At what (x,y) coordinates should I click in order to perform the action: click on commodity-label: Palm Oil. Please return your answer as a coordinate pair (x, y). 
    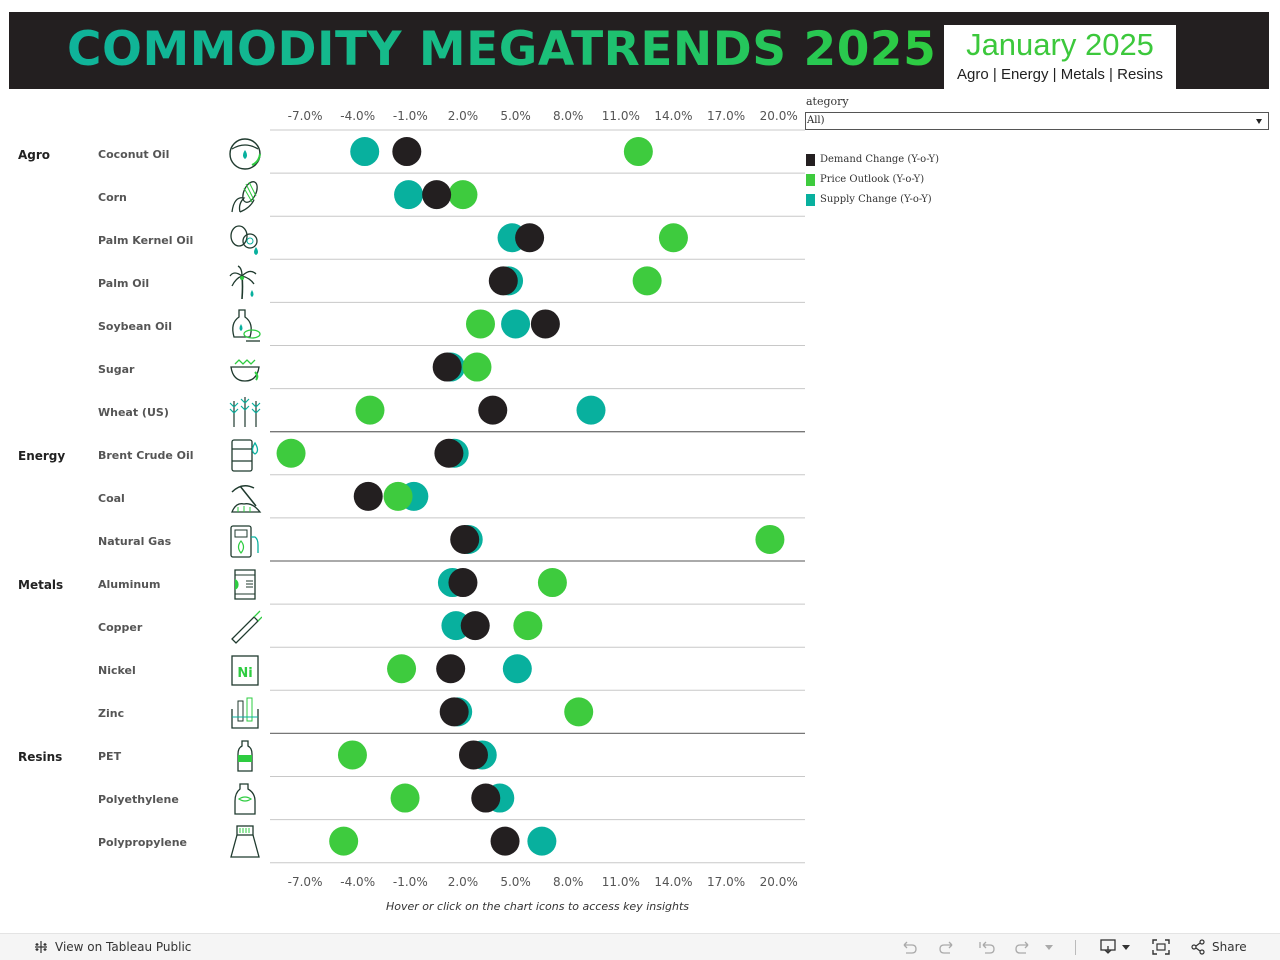
    Looking at the image, I should click on (124, 283).